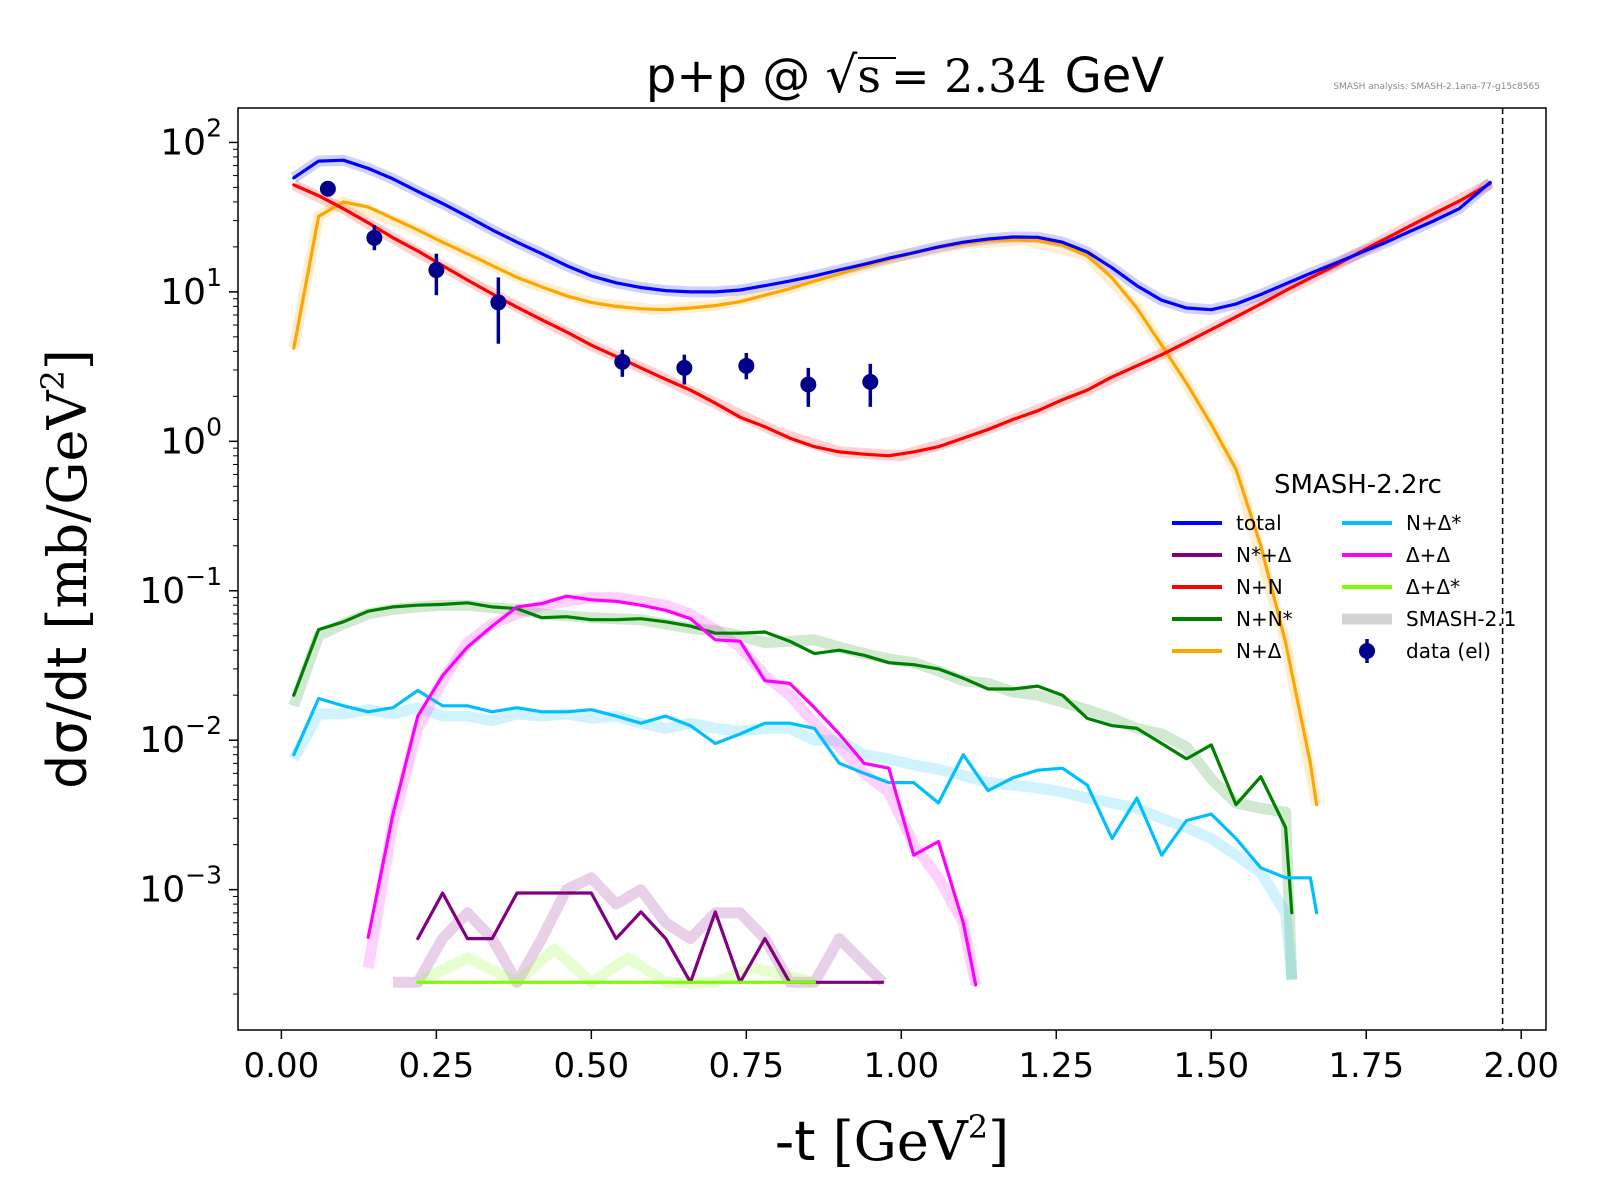 The width and height of the screenshot is (1600, 1200). Describe the element at coordinates (1259, 587) in the screenshot. I see `legend-label: N+N` at that location.